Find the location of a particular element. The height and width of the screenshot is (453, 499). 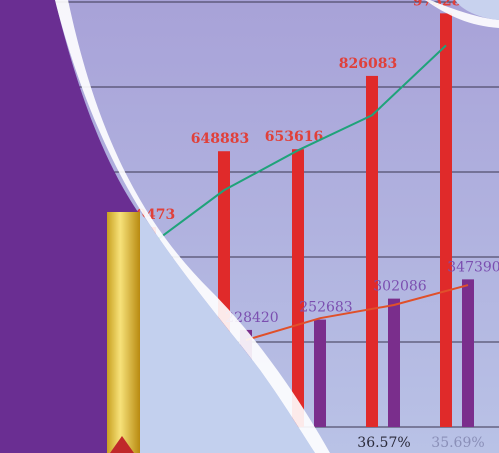

data-label: 302086 is located at coordinates (400, 287).